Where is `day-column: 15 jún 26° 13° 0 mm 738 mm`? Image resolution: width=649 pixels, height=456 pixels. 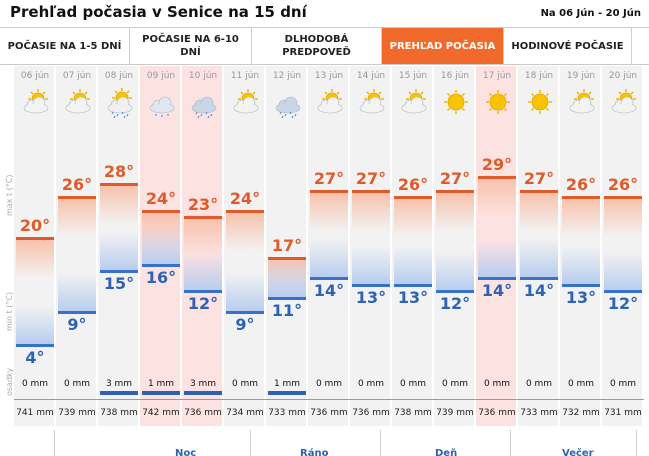 day-column: 15 jún 26° 13° 0 mm 738 mm is located at coordinates (413, 246).